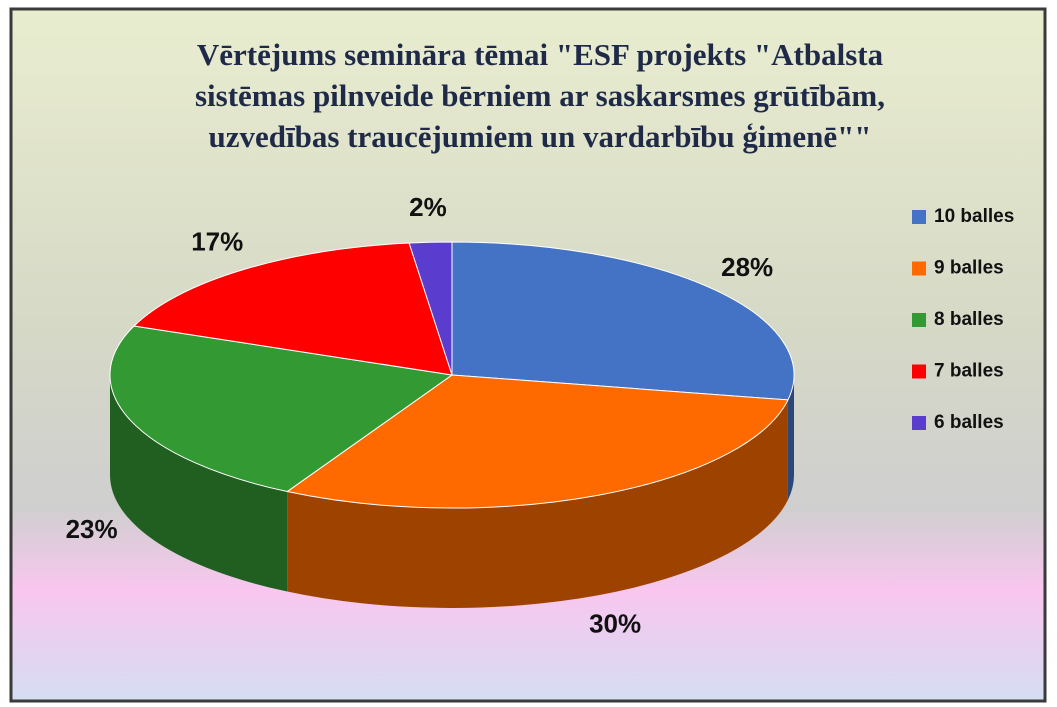 Image resolution: width=1057 pixels, height=707 pixels. I want to click on data-label: 30%, so click(615, 623).